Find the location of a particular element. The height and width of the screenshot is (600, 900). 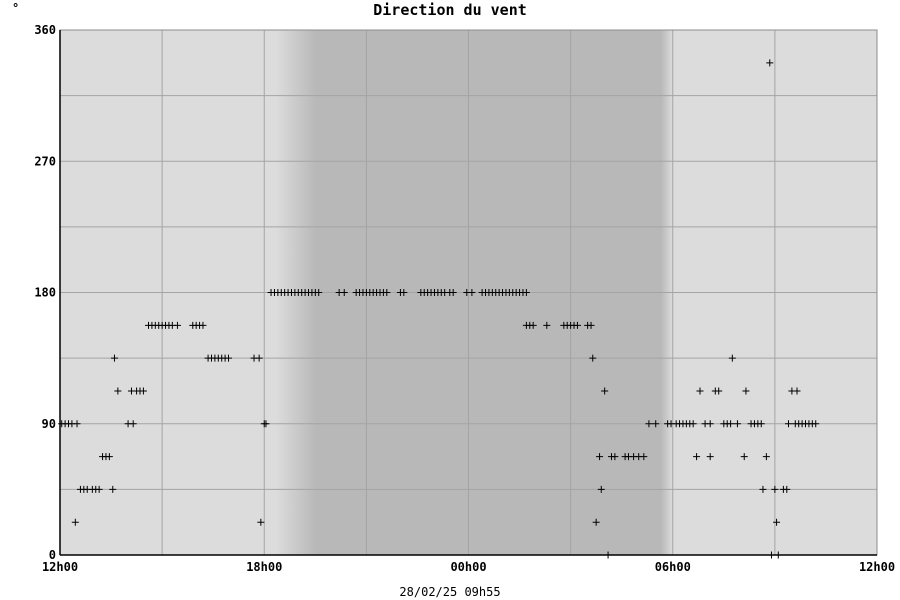

x-tick-label: 18h00 is located at coordinates (264, 567).